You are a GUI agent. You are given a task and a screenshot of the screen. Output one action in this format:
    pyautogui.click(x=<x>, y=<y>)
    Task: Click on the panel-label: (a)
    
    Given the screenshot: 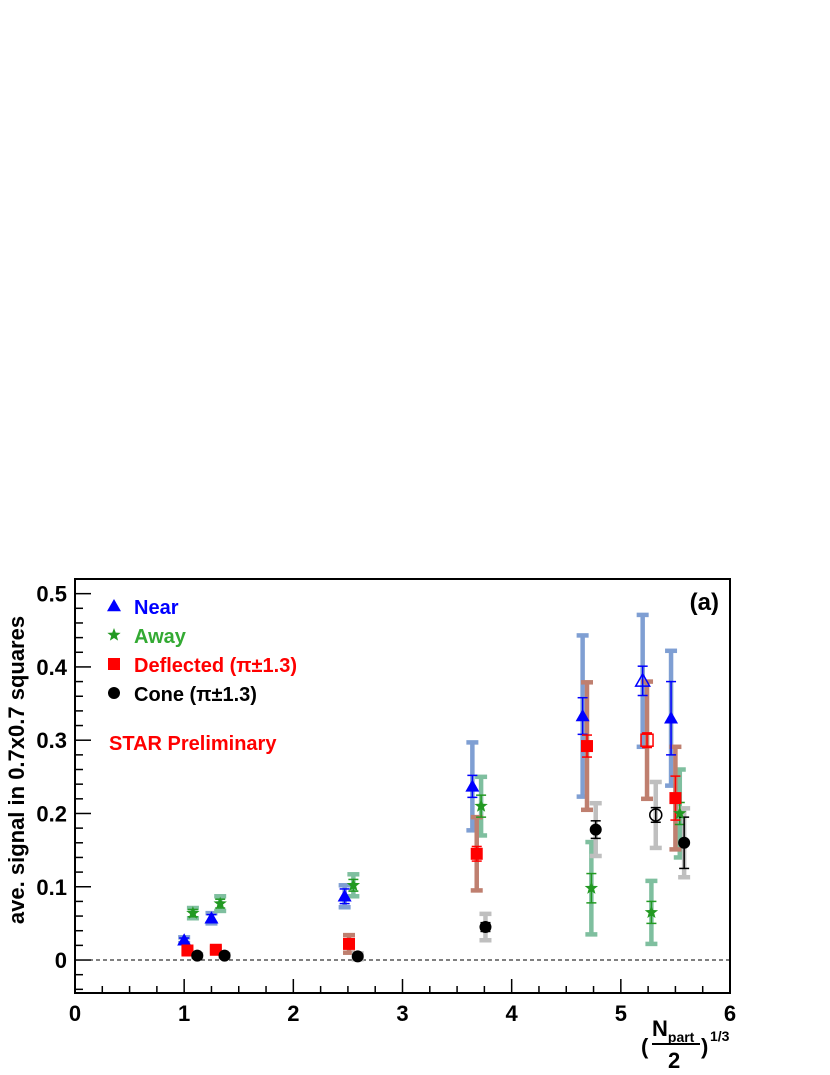 What is the action you would take?
    pyautogui.click(x=704, y=602)
    